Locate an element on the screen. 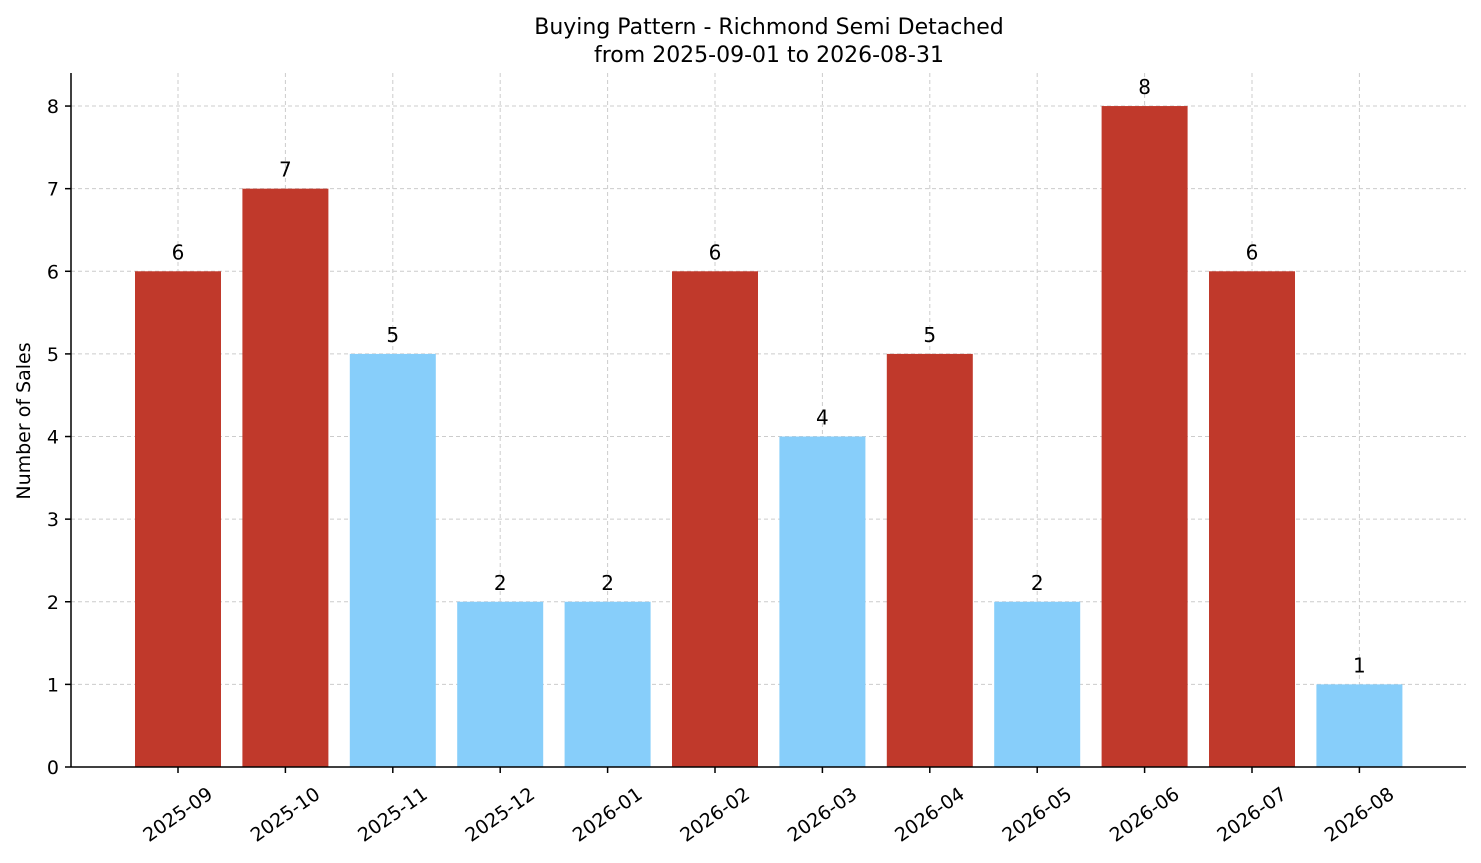 The height and width of the screenshot is (863, 1481). x-tick-label: 2025-11 is located at coordinates (393, 815).